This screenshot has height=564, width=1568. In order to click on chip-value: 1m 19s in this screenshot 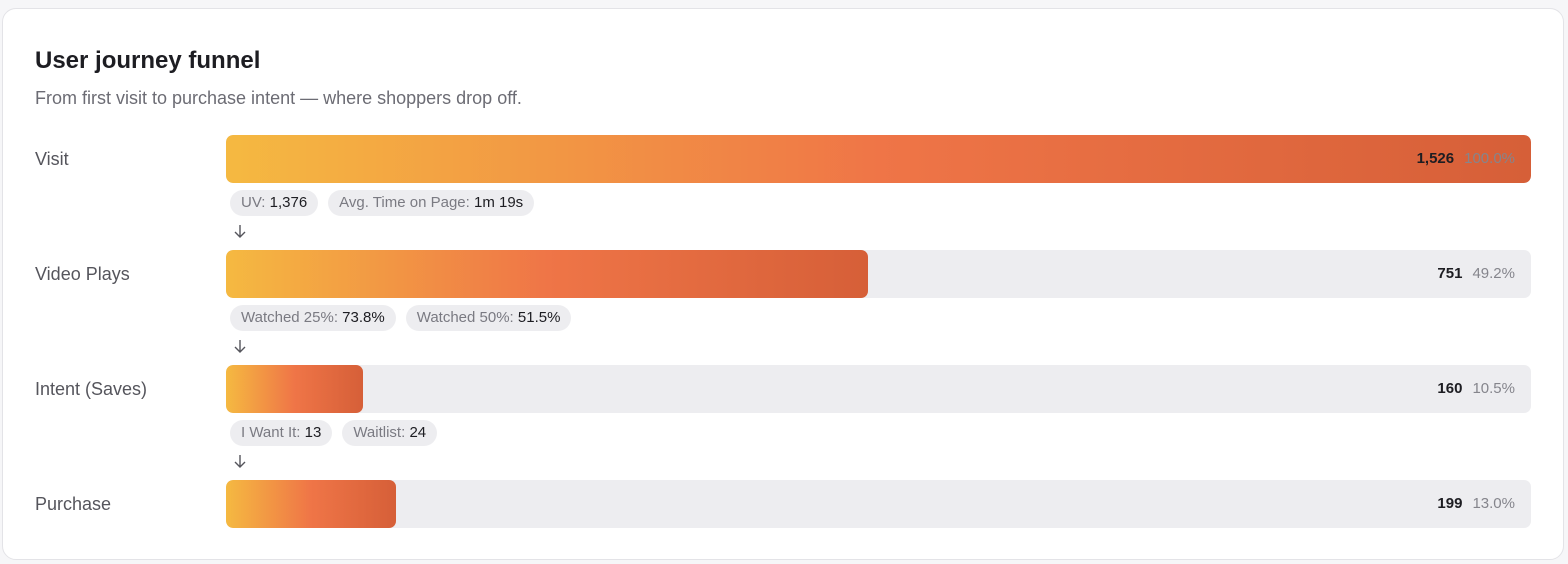, I will do `click(498, 202)`.